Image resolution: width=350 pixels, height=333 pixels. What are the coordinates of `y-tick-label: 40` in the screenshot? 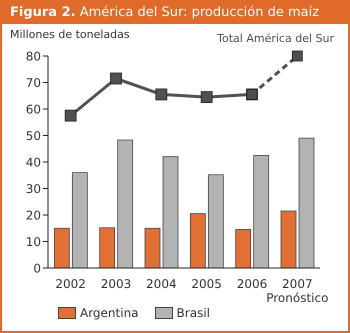 It's located at (33, 162).